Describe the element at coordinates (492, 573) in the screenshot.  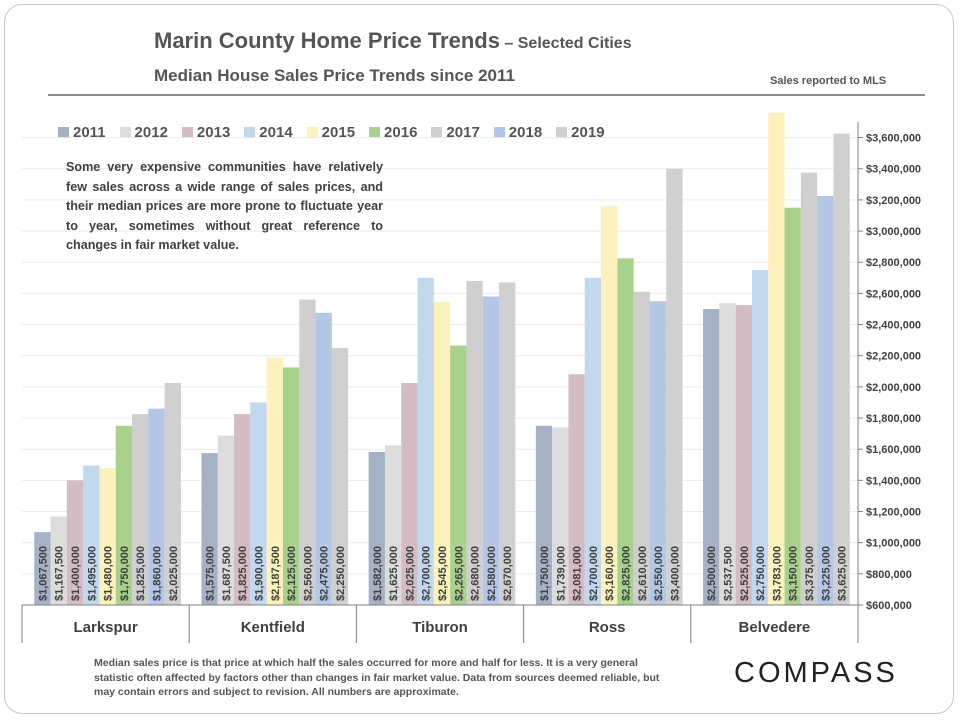
I see `data-label: $2,580,000` at that location.